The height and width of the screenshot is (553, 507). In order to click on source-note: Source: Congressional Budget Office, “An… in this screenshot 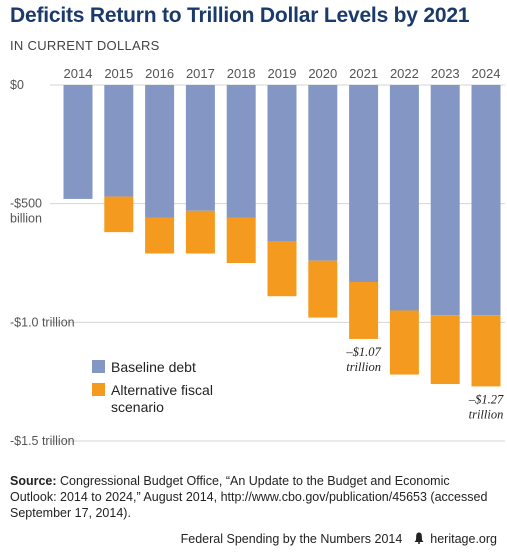, I will do `click(253, 497)`.